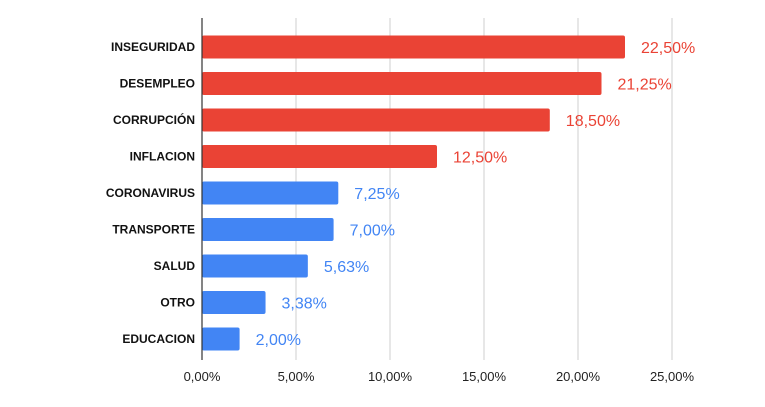 The image size is (765, 407). Describe the element at coordinates (578, 376) in the screenshot. I see `x-tick-label: 20,00%` at that location.